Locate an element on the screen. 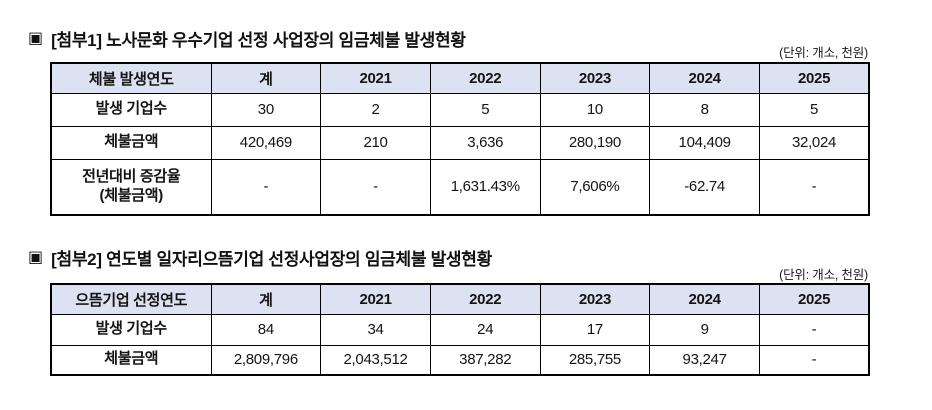 The image size is (932, 410). attachment2-unit-note: (단위: 개소, 천원) is located at coordinates (823, 275).